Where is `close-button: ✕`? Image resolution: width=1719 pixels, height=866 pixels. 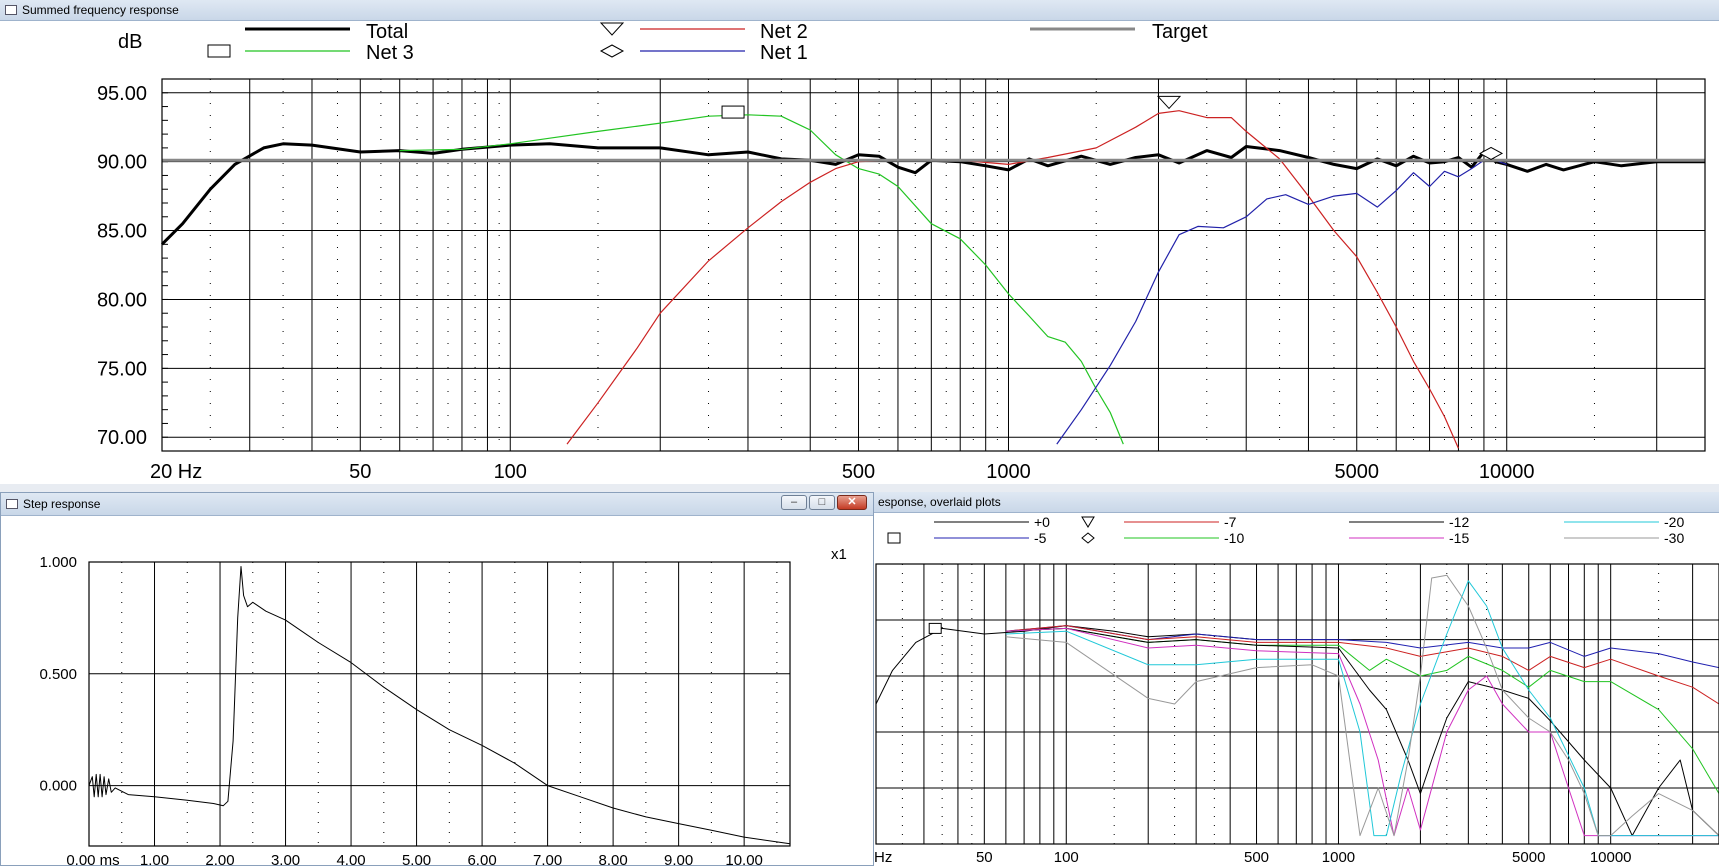 close-button: ✕ is located at coordinates (852, 502).